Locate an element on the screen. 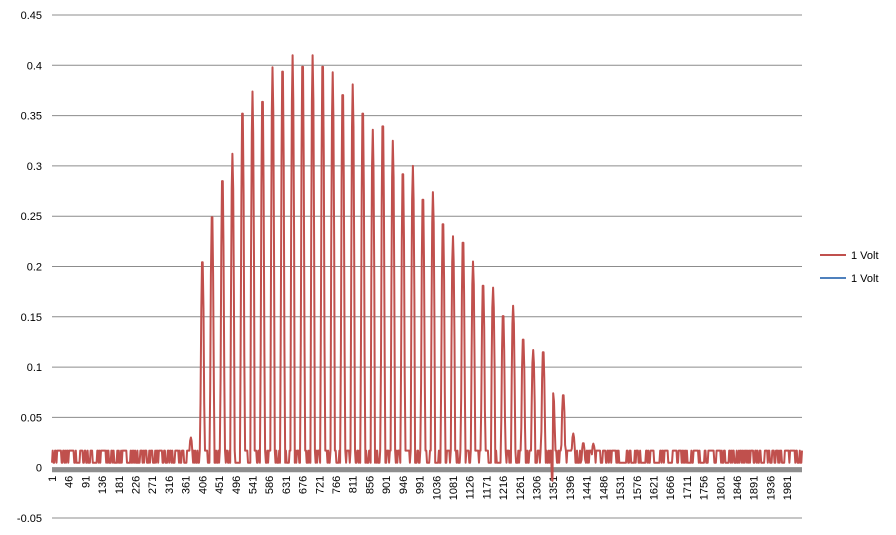 This screenshot has width=896, height=535. x-tick-label: 91 is located at coordinates (86, 482).